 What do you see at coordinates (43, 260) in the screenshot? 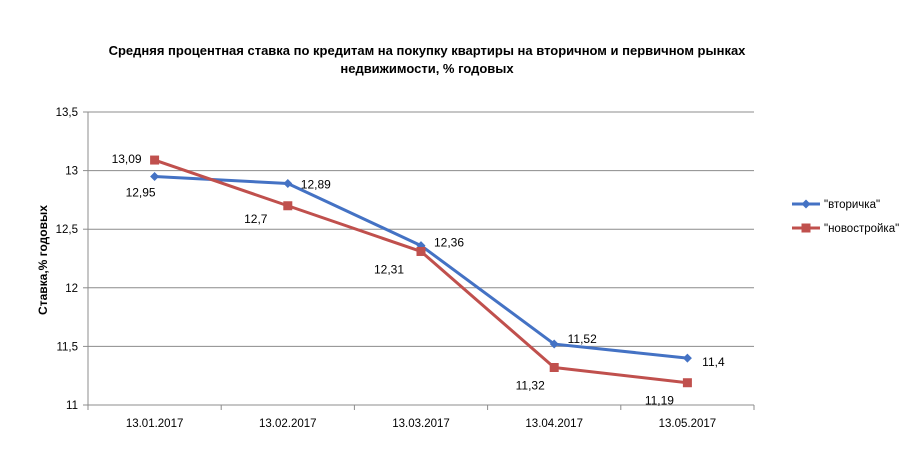
I see `y-axis-label: Ставка,% годовых` at bounding box center [43, 260].